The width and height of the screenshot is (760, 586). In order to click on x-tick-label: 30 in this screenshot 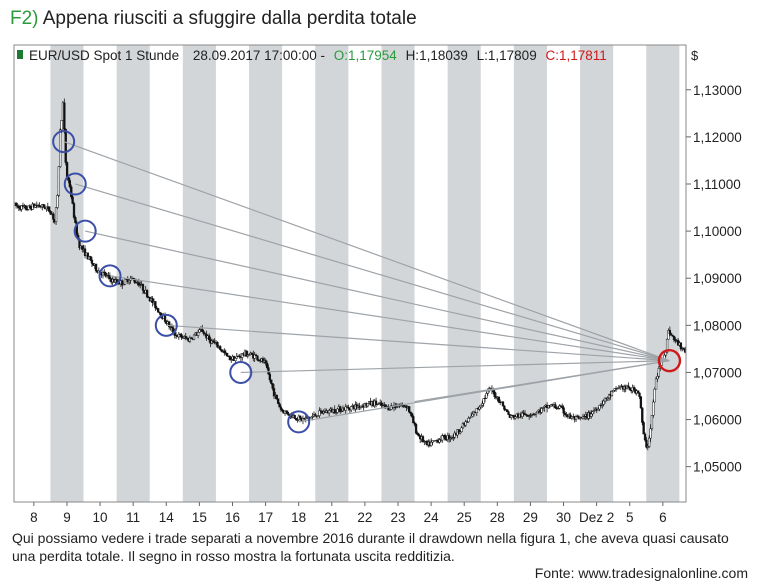, I will do `click(563, 517)`.